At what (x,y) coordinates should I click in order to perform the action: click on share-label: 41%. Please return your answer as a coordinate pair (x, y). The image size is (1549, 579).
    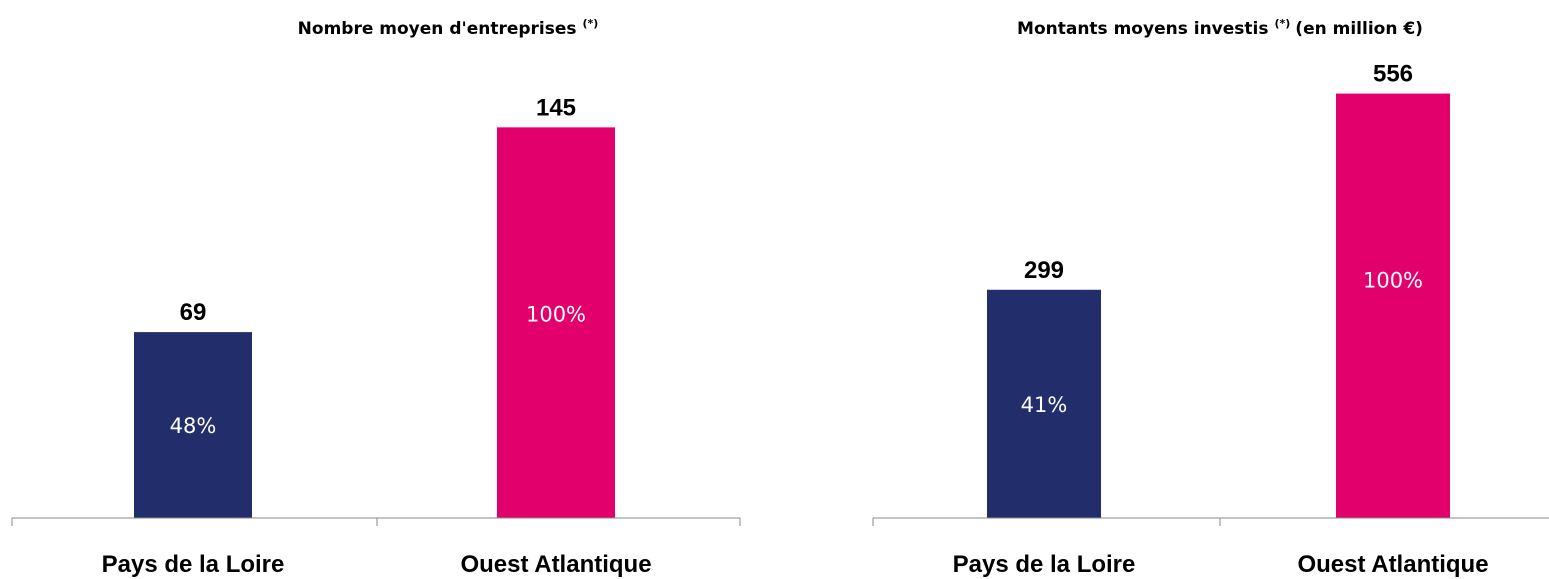
    Looking at the image, I should click on (1044, 405).